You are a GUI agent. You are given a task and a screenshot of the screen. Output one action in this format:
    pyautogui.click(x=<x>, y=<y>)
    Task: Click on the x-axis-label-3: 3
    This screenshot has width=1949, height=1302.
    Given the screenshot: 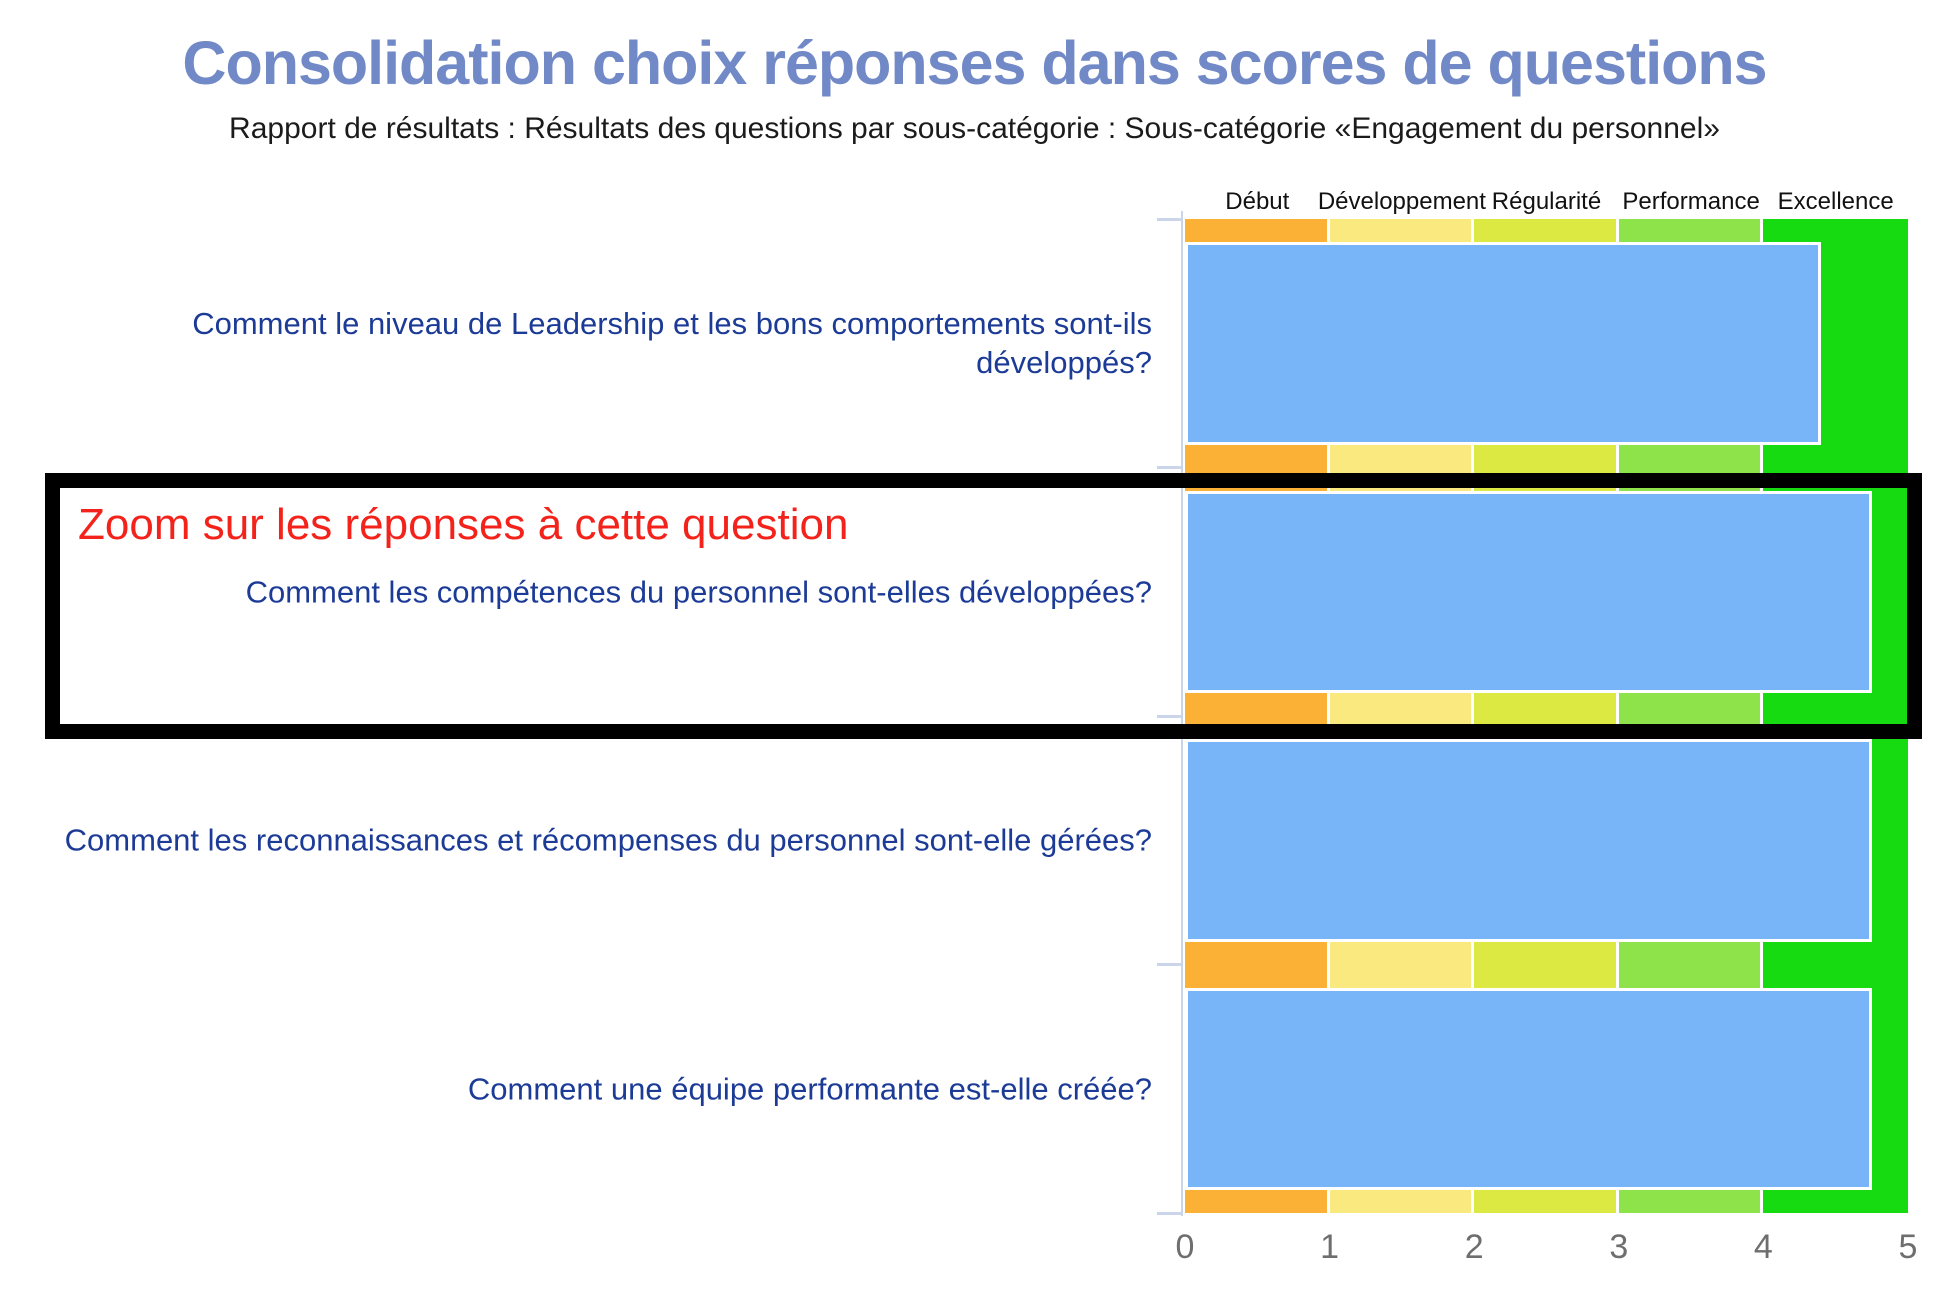 What is the action you would take?
    pyautogui.click(x=1619, y=1247)
    